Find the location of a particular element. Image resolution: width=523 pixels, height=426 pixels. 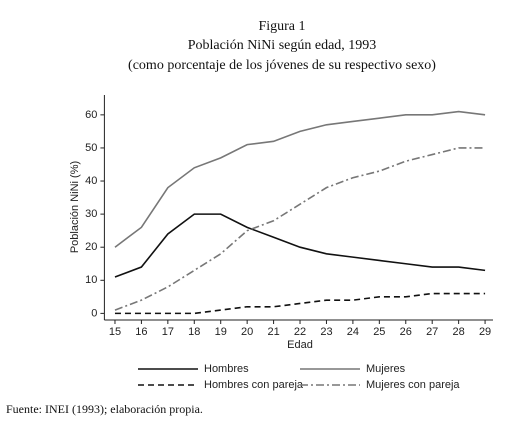

x-tick-label: 22 is located at coordinates (300, 332).